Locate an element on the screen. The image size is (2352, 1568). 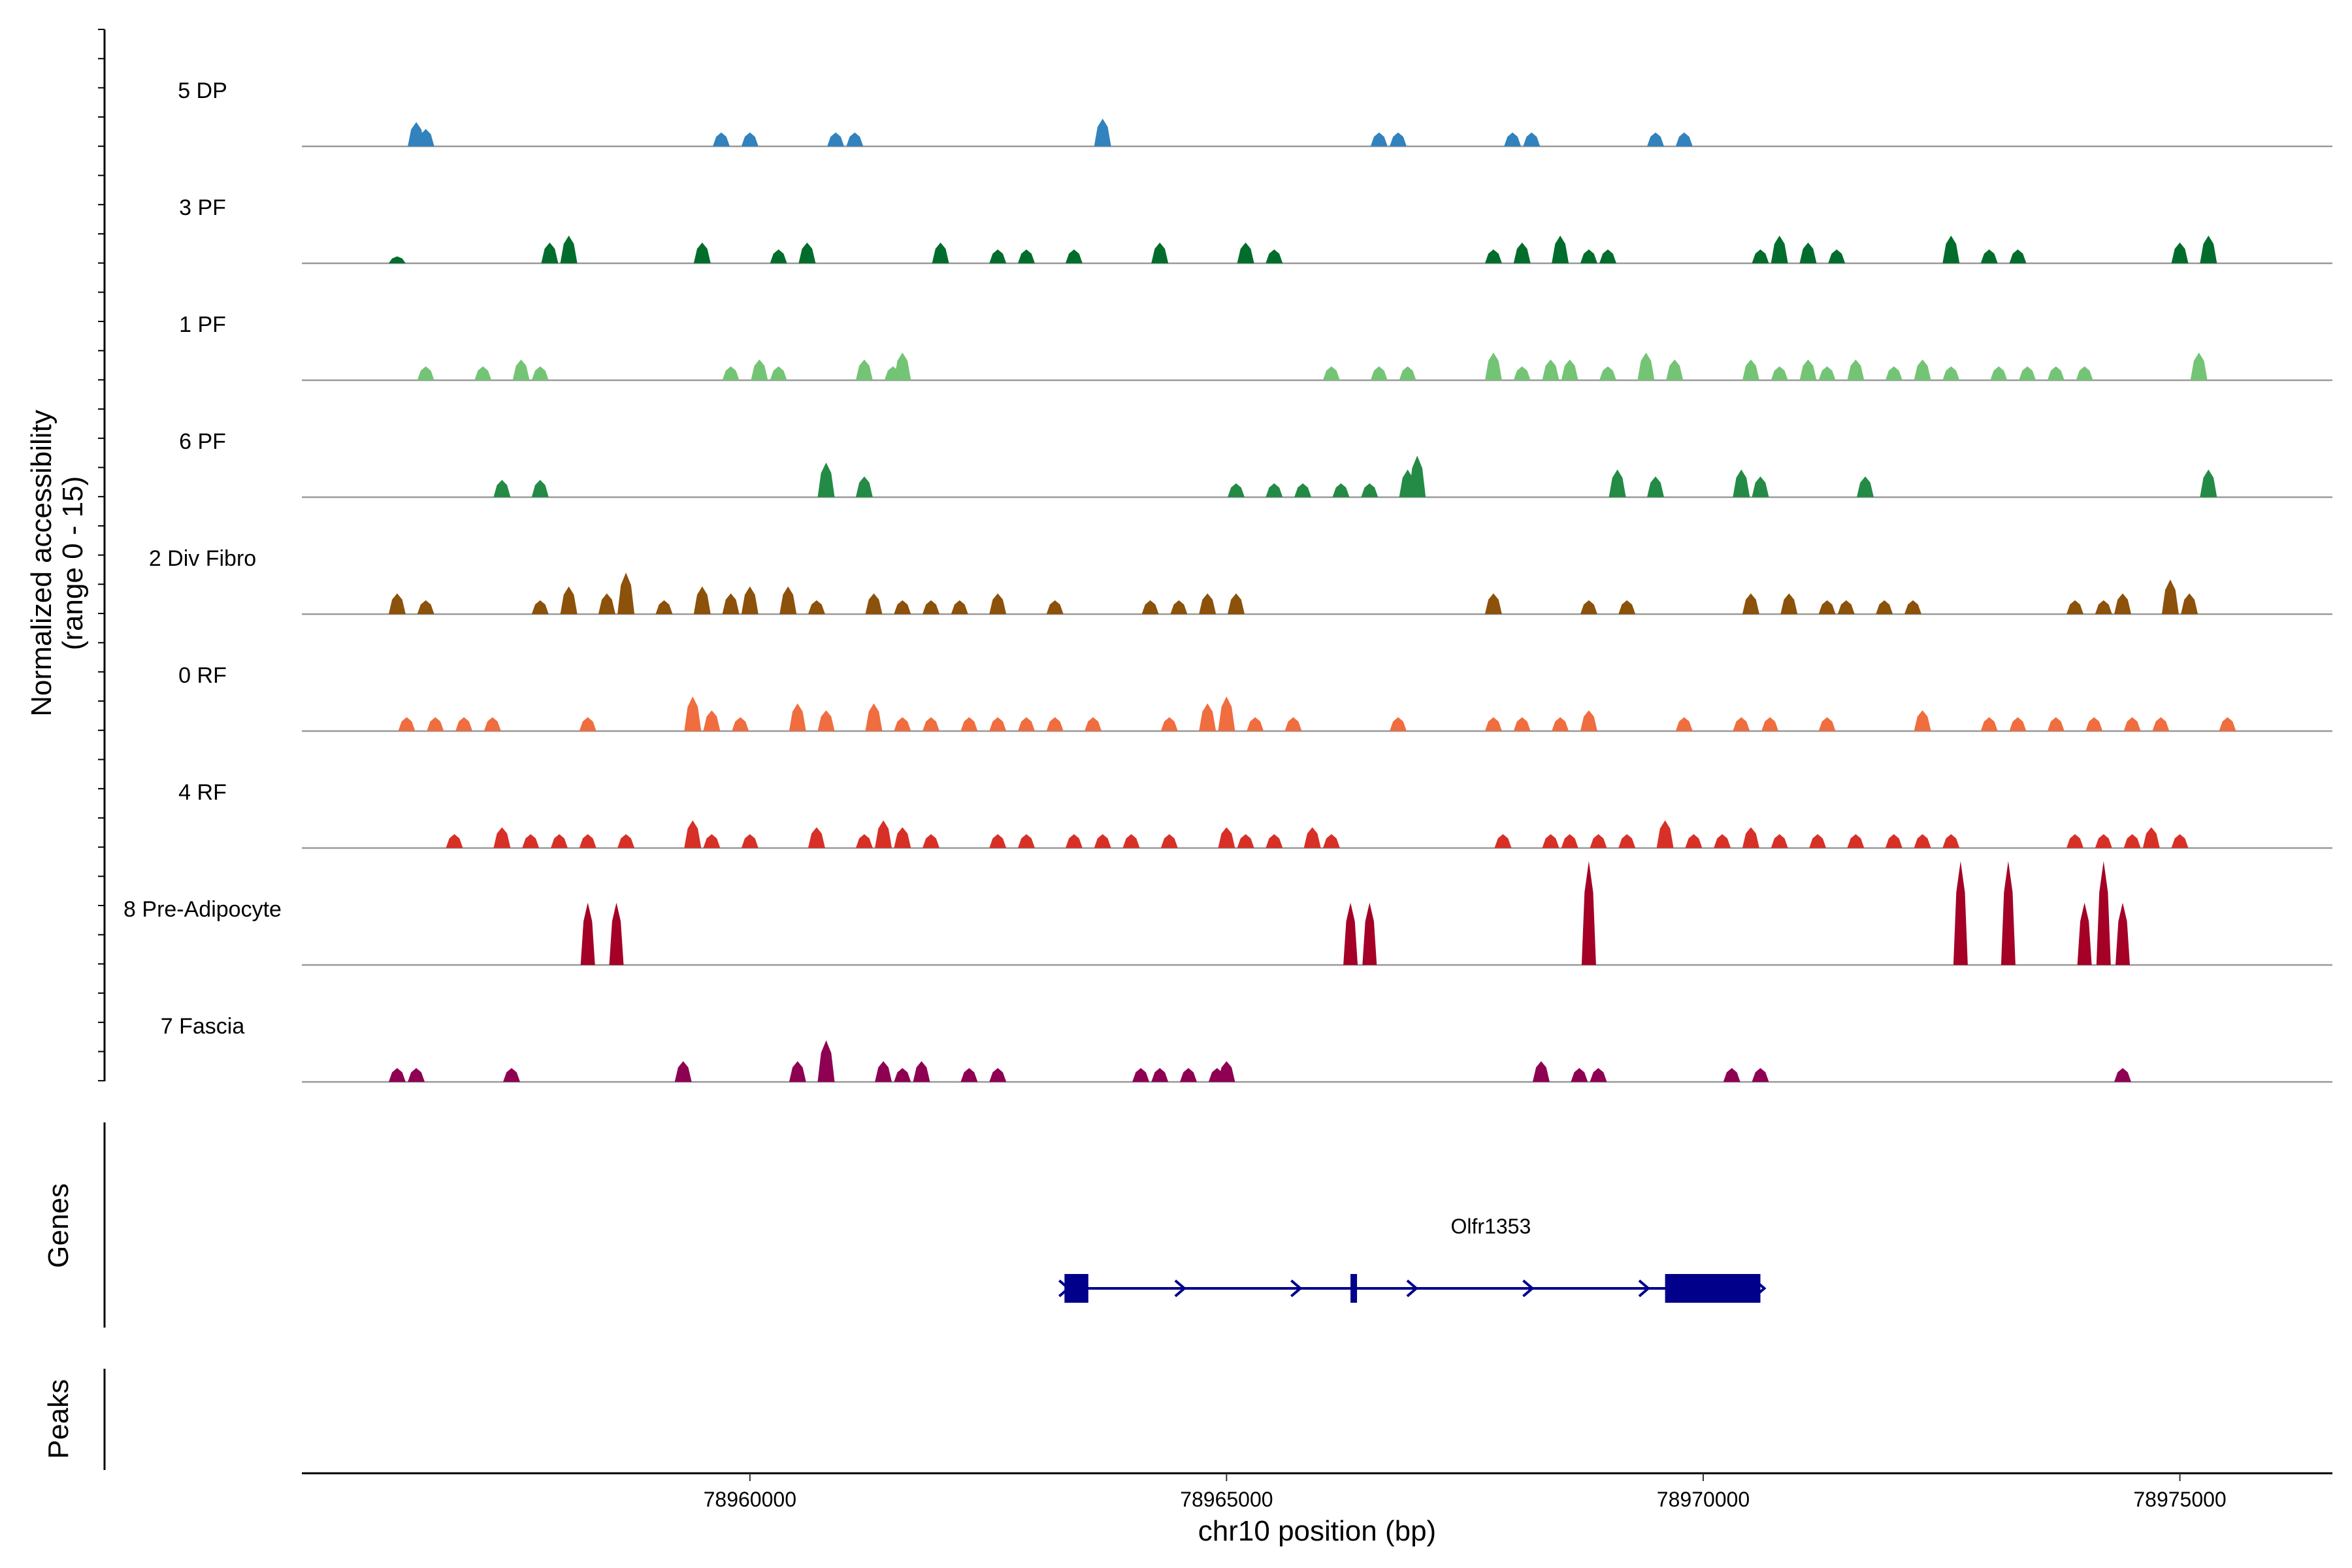
strand-arrow is located at coordinates (1296, 1288).